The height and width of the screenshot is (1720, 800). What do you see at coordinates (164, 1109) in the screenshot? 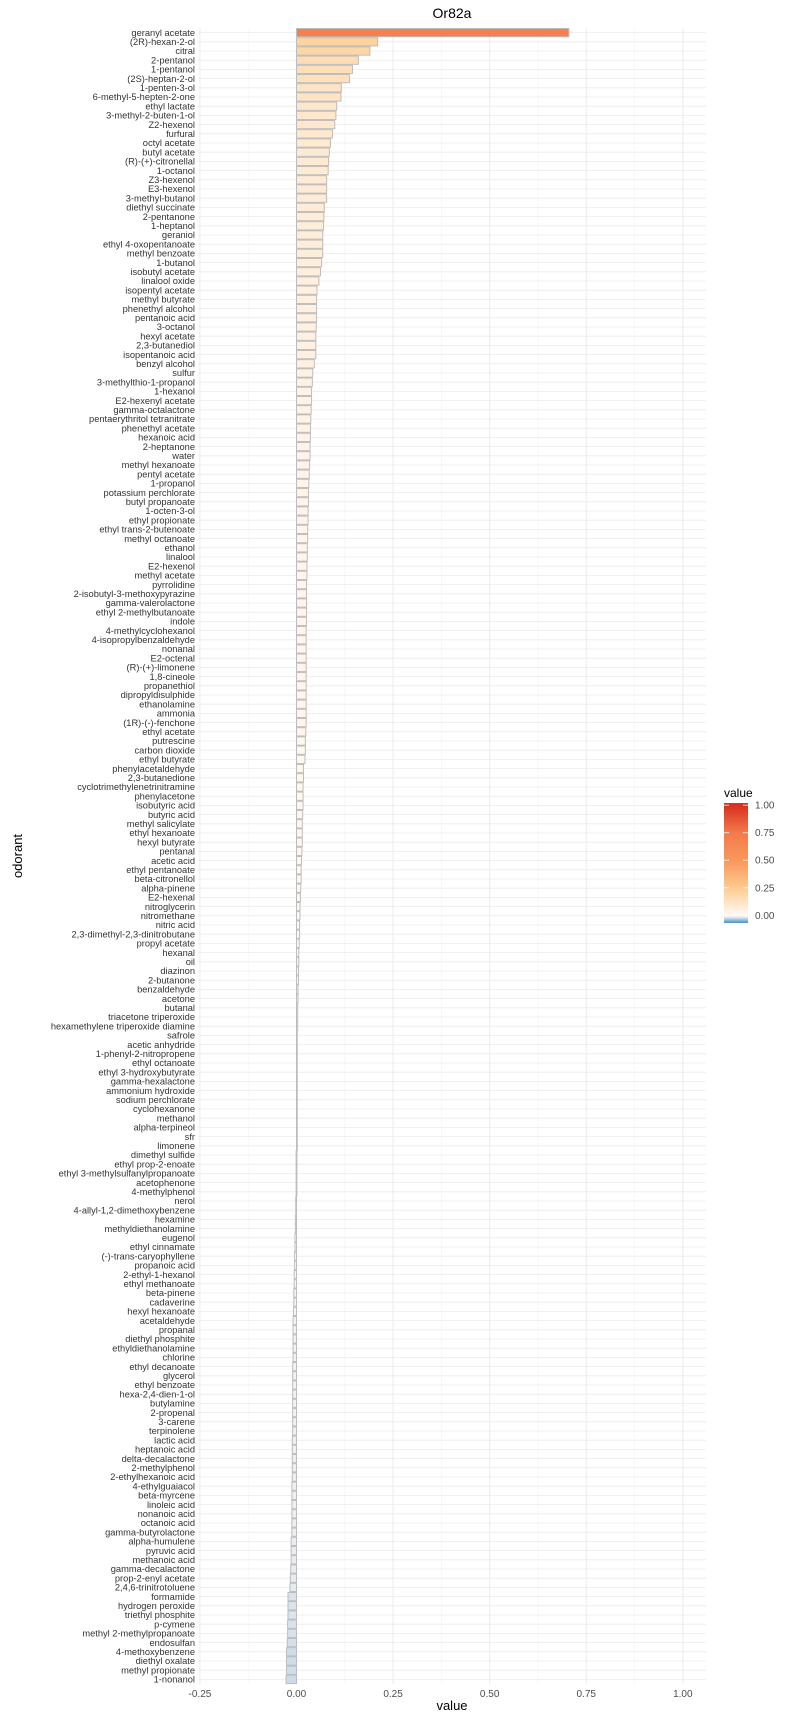
I see `y-tick-label: cyclohexanone` at bounding box center [164, 1109].